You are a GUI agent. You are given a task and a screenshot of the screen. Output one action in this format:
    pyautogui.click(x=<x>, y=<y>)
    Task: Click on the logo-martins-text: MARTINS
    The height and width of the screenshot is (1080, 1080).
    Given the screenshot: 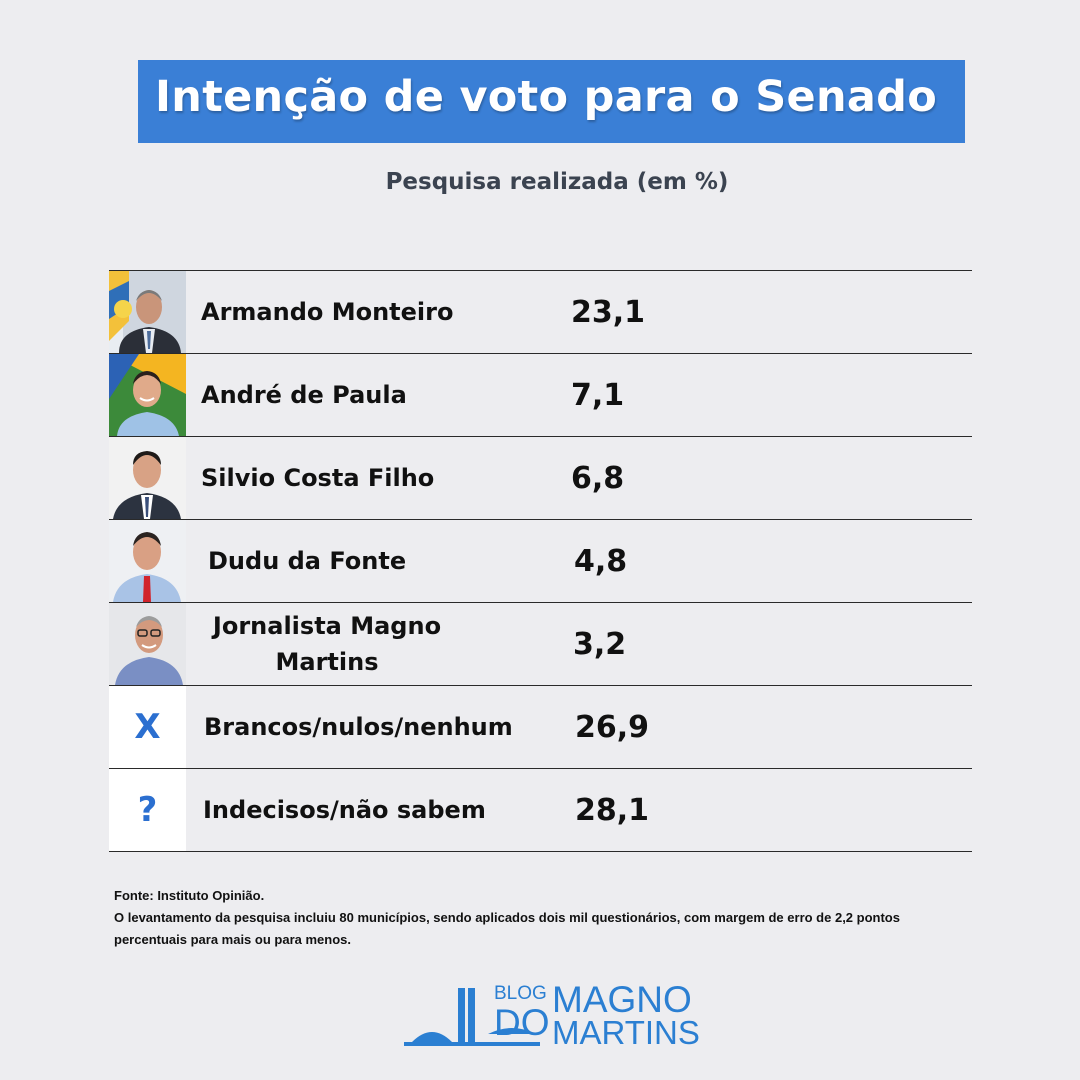 What is the action you would take?
    pyautogui.click(x=626, y=1032)
    